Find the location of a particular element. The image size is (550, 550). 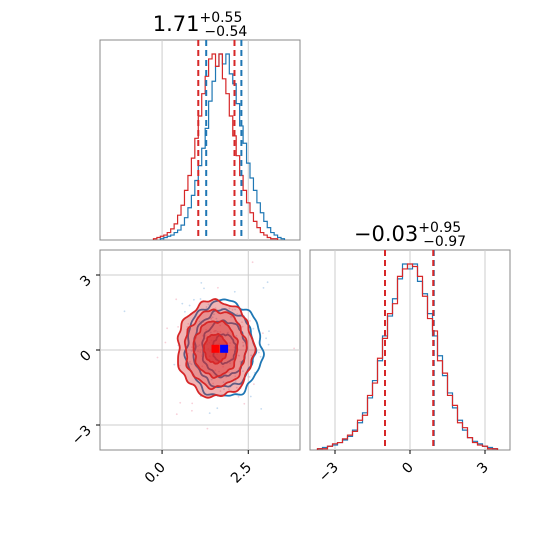

panel-frame is located at coordinates (200, 140).